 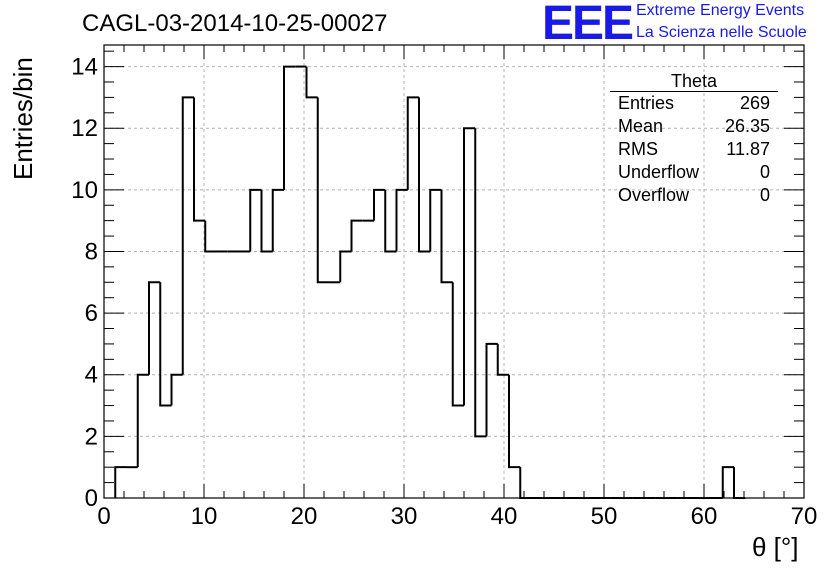 I want to click on x-tick-label: 70, so click(x=804, y=516).